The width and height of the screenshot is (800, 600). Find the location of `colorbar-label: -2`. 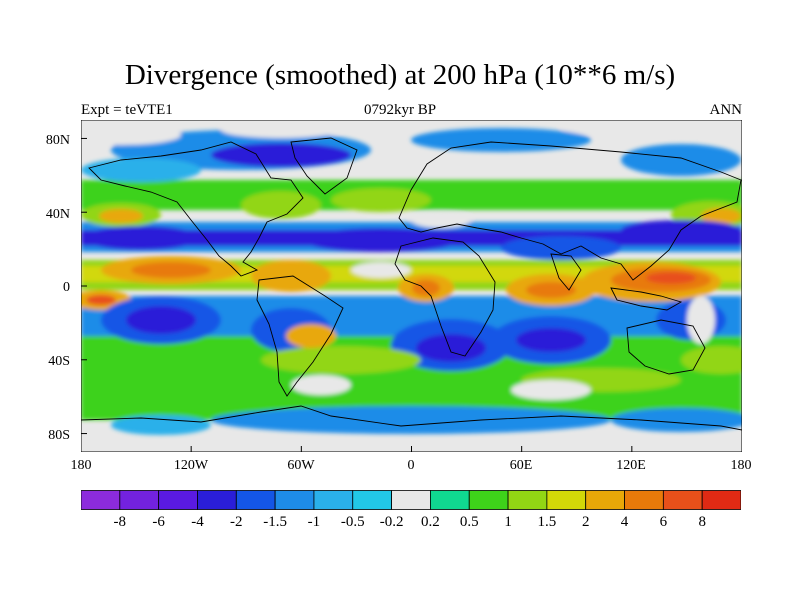

colorbar-label: -2 is located at coordinates (236, 522).